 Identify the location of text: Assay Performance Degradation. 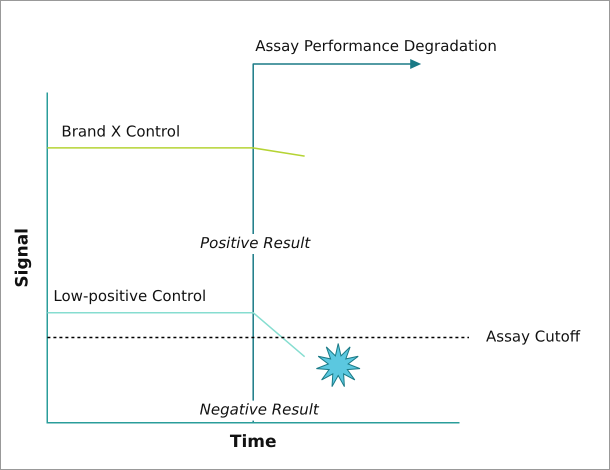
(376, 45).